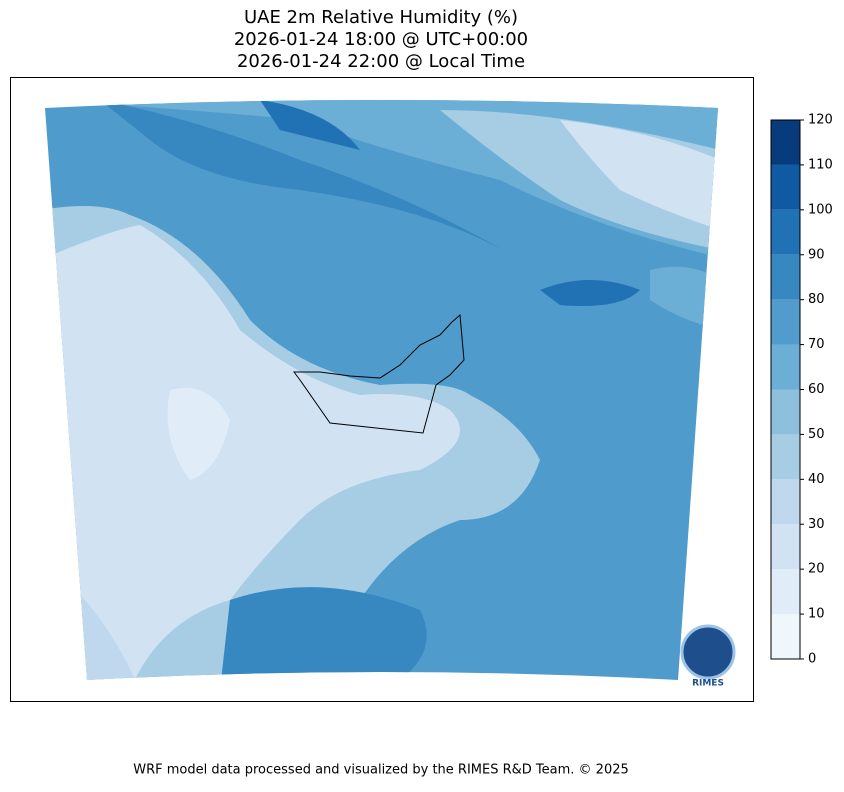 The width and height of the screenshot is (844, 792). I want to click on tick-label: 50, so click(816, 434).